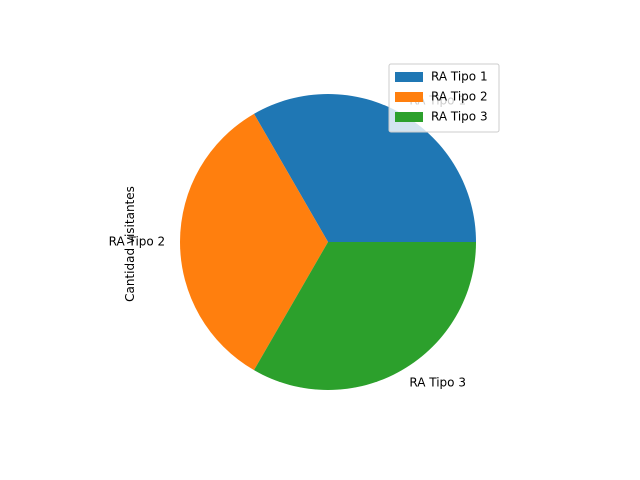 The height and width of the screenshot is (480, 640). What do you see at coordinates (459, 117) in the screenshot?
I see `legend-label: RA Tipo 3` at bounding box center [459, 117].